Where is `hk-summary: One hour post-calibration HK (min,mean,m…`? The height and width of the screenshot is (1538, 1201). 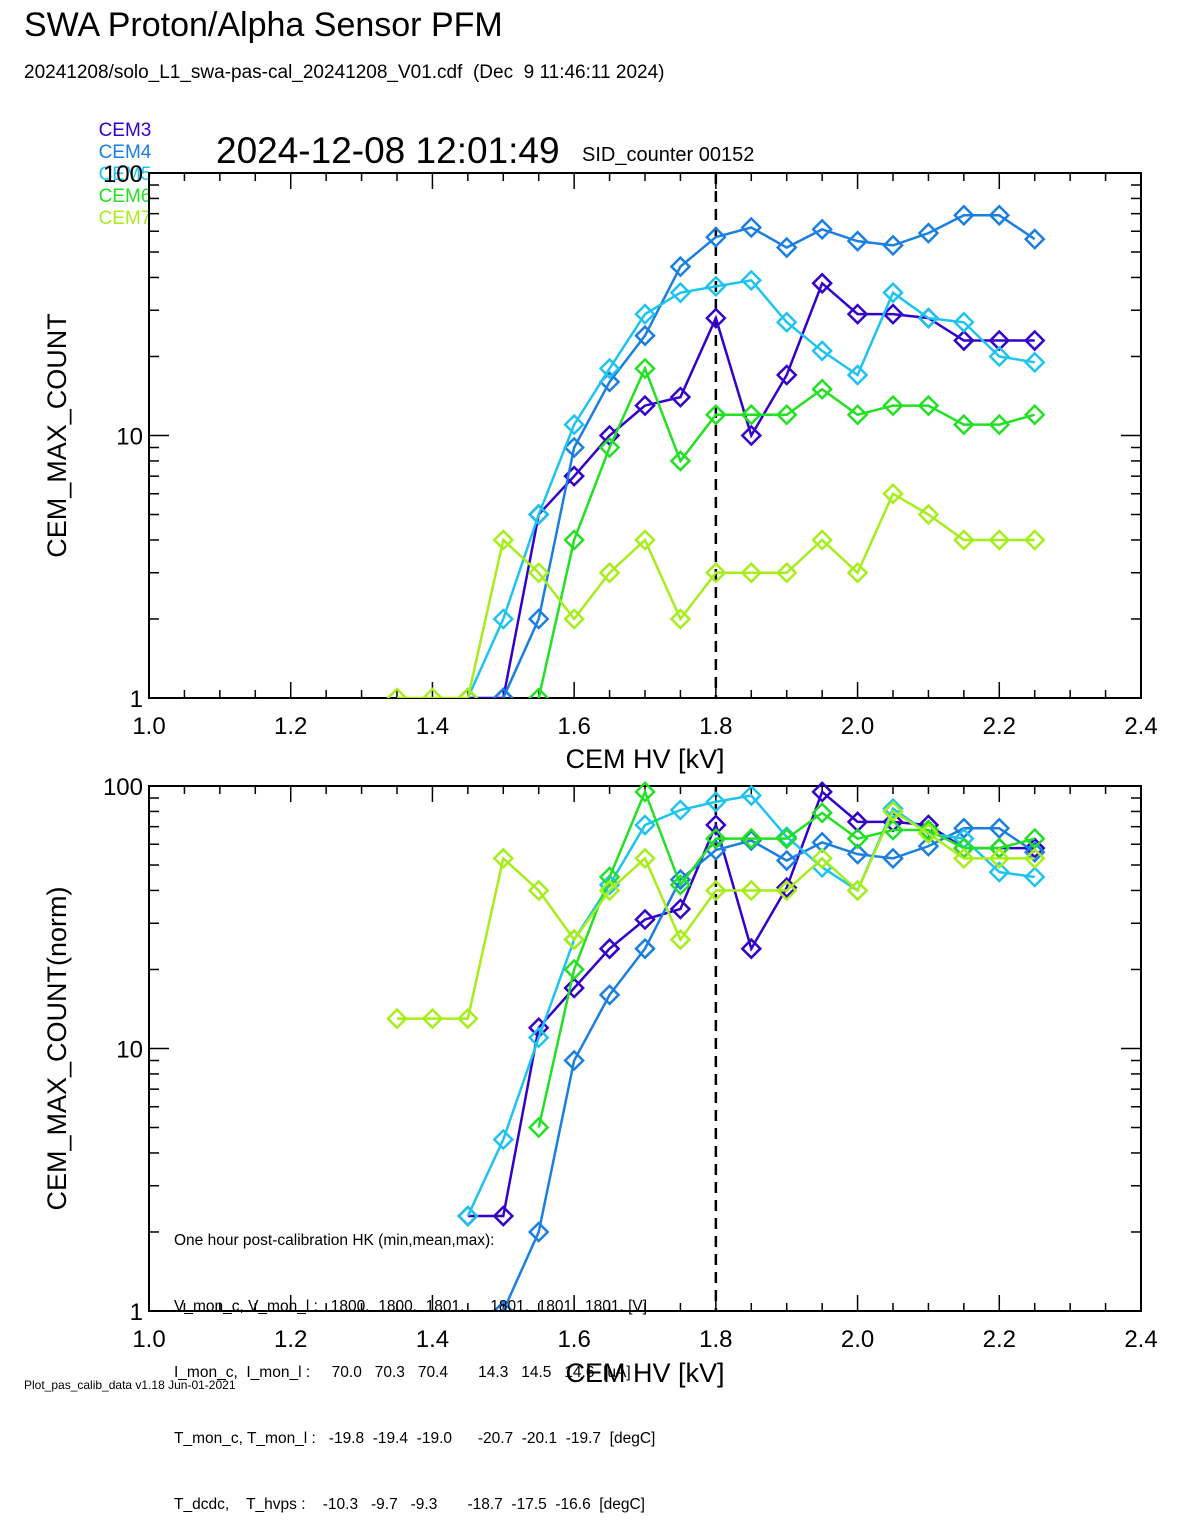 hk-summary: One hour post-calibration HK (min,mean,m… is located at coordinates (414, 1362).